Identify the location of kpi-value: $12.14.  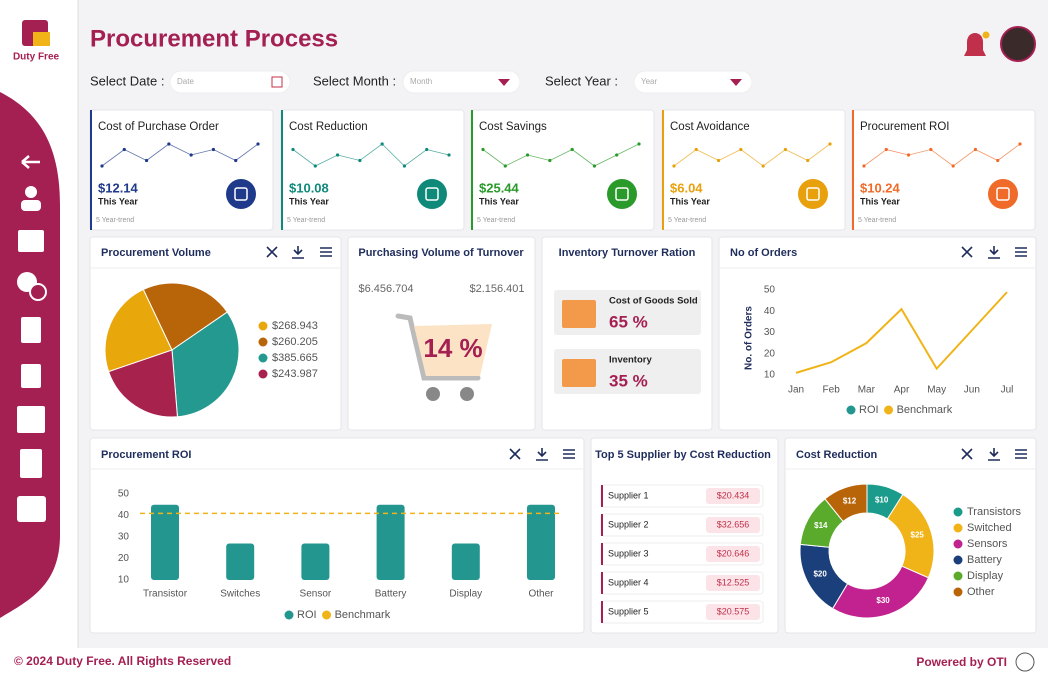
(118, 187).